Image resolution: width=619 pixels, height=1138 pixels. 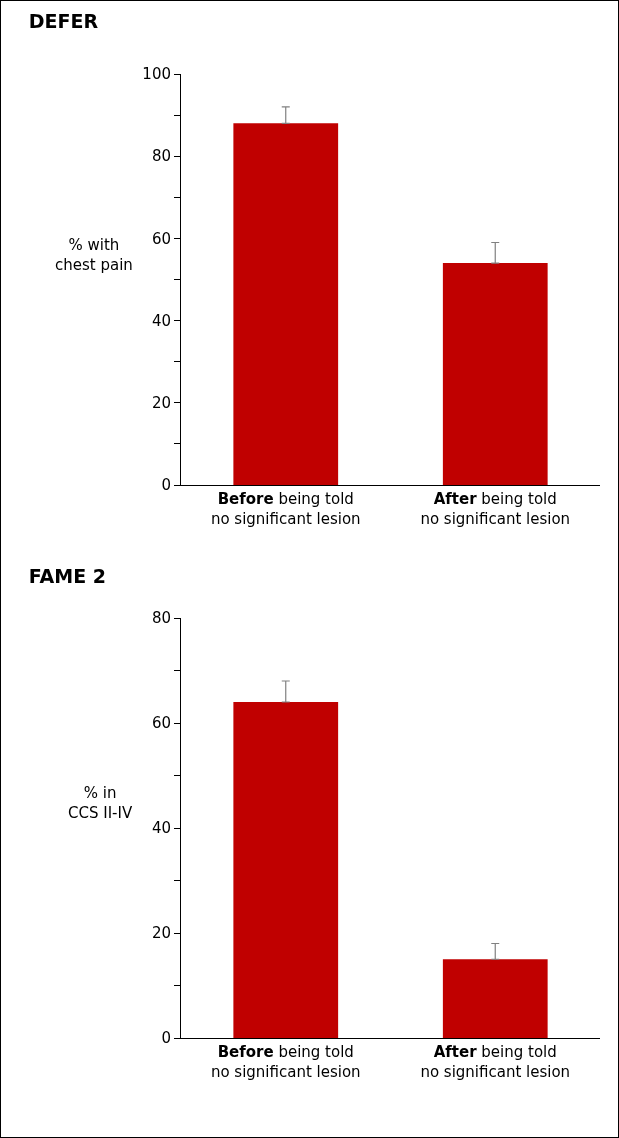 What do you see at coordinates (67, 575) in the screenshot?
I see `chart-title: FAME 2` at bounding box center [67, 575].